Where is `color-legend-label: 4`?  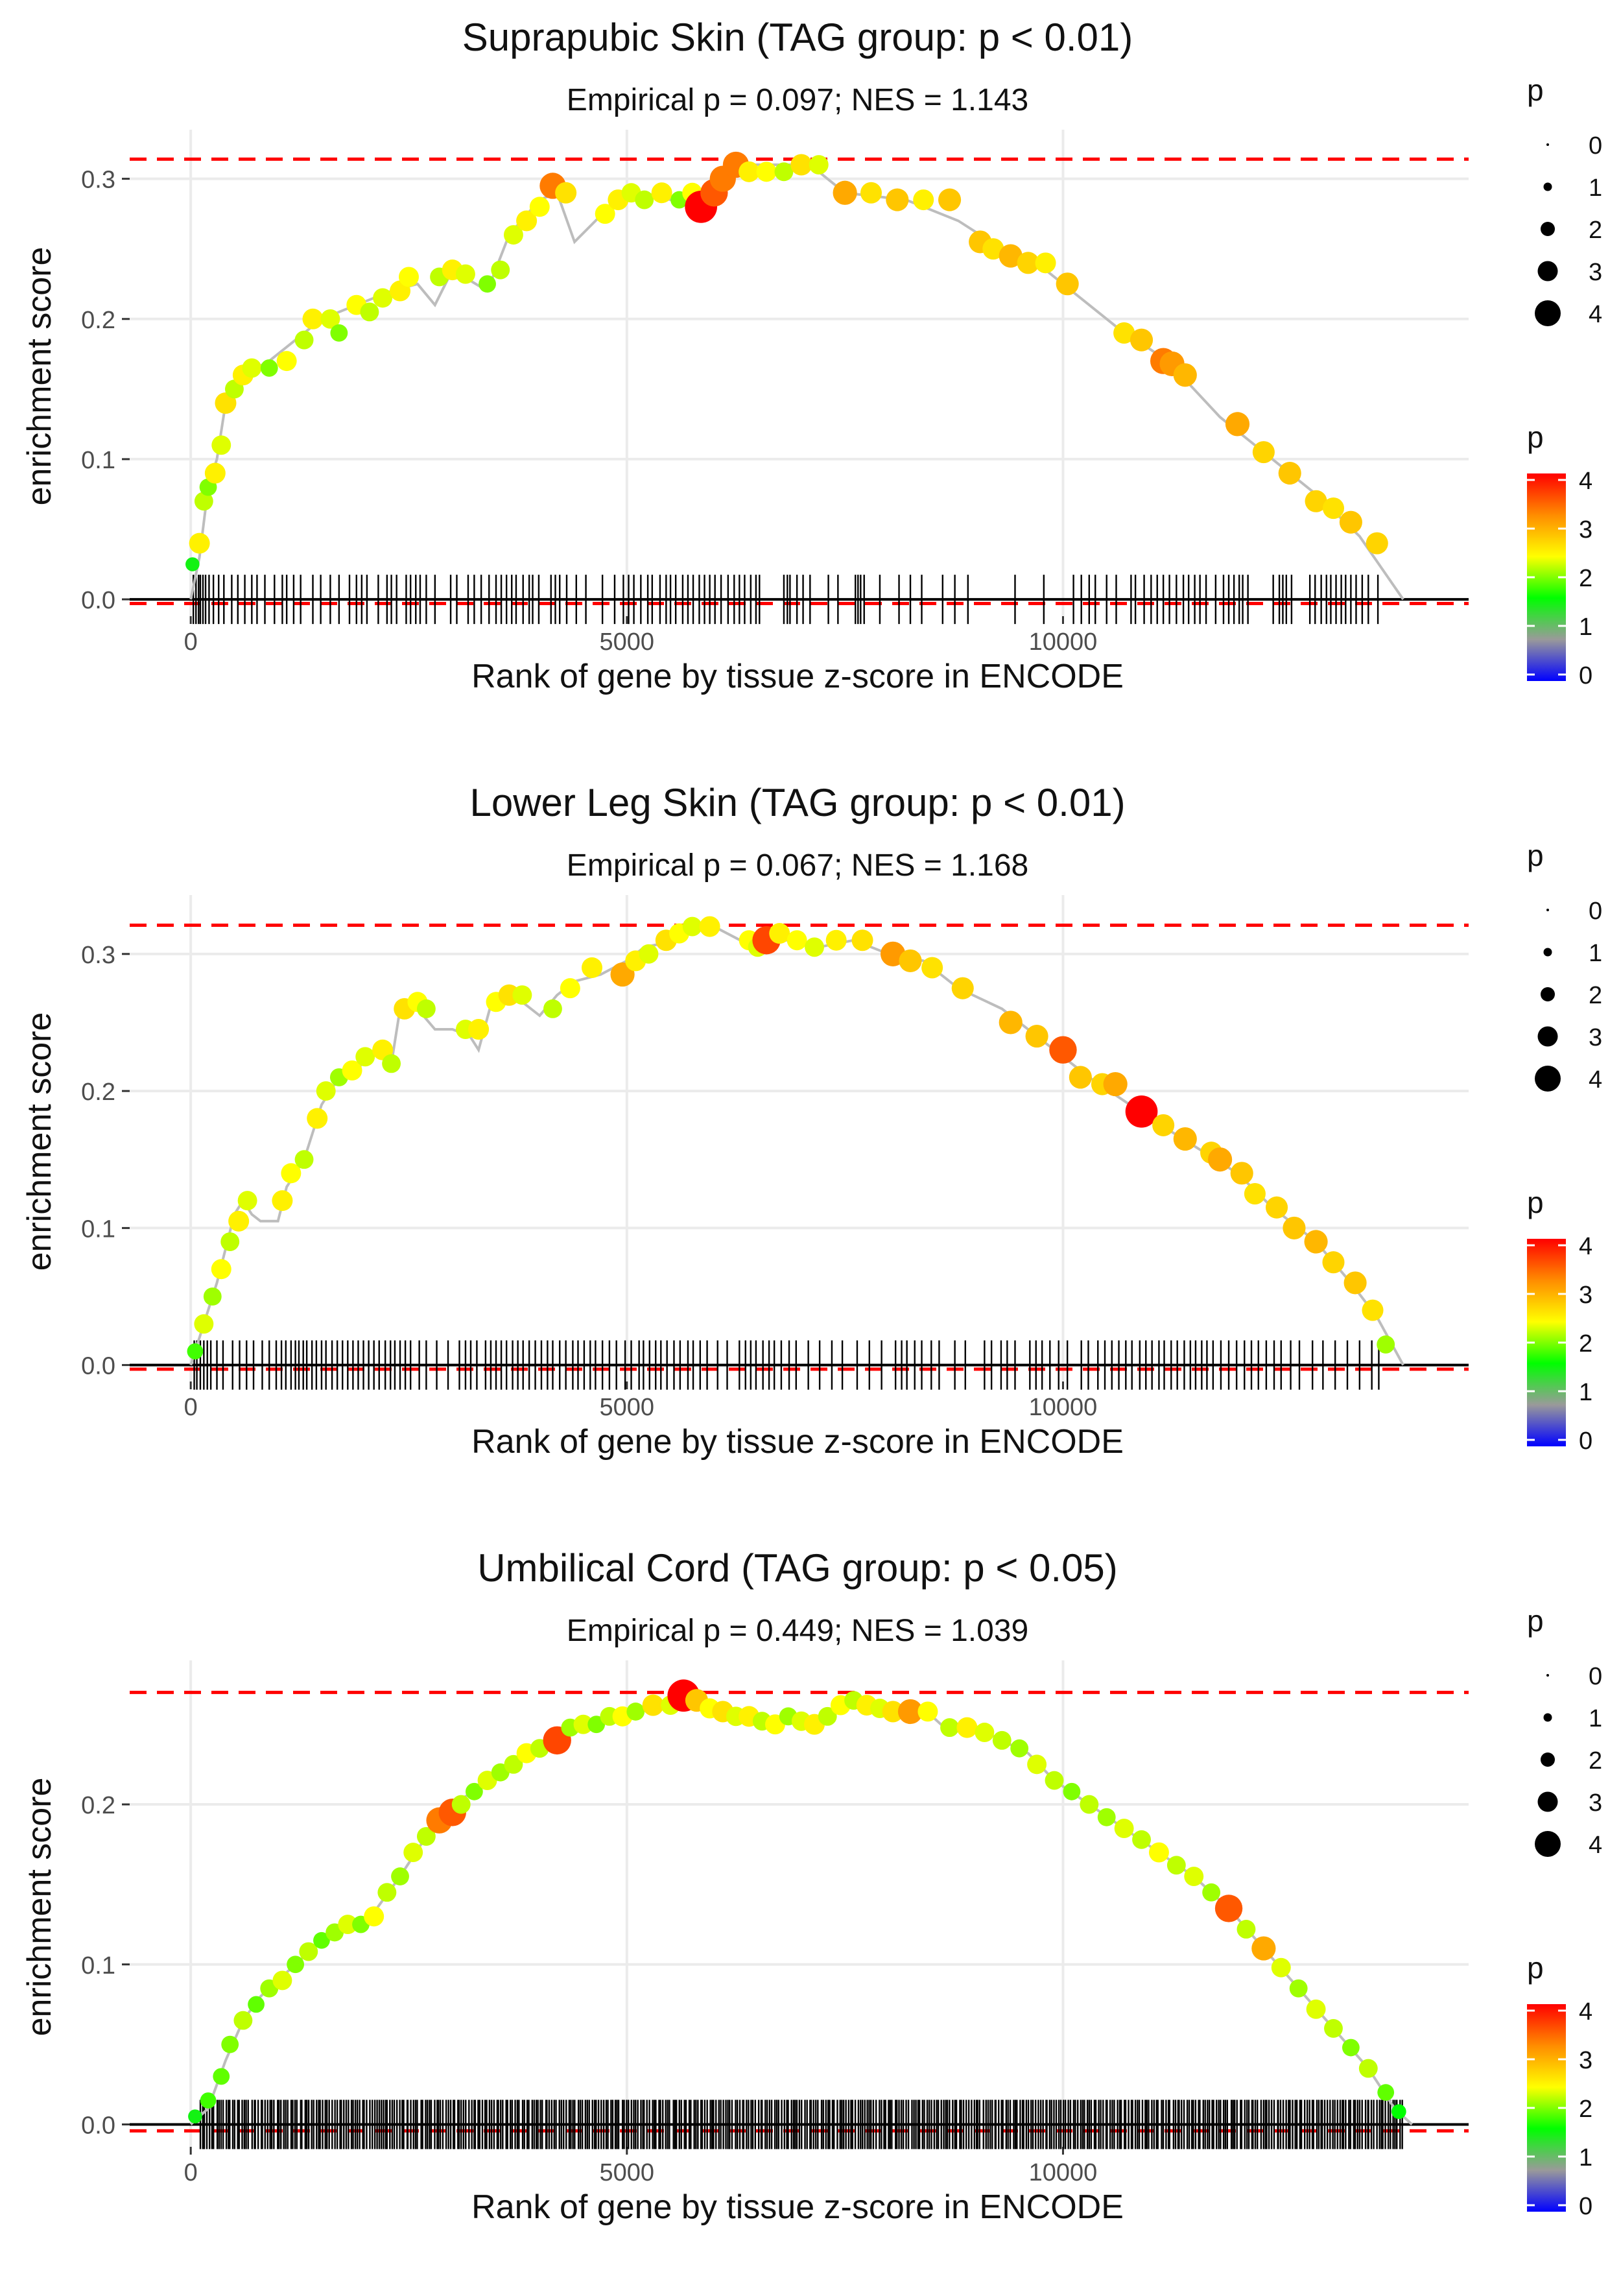 color-legend-label: 4 is located at coordinates (1585, 481).